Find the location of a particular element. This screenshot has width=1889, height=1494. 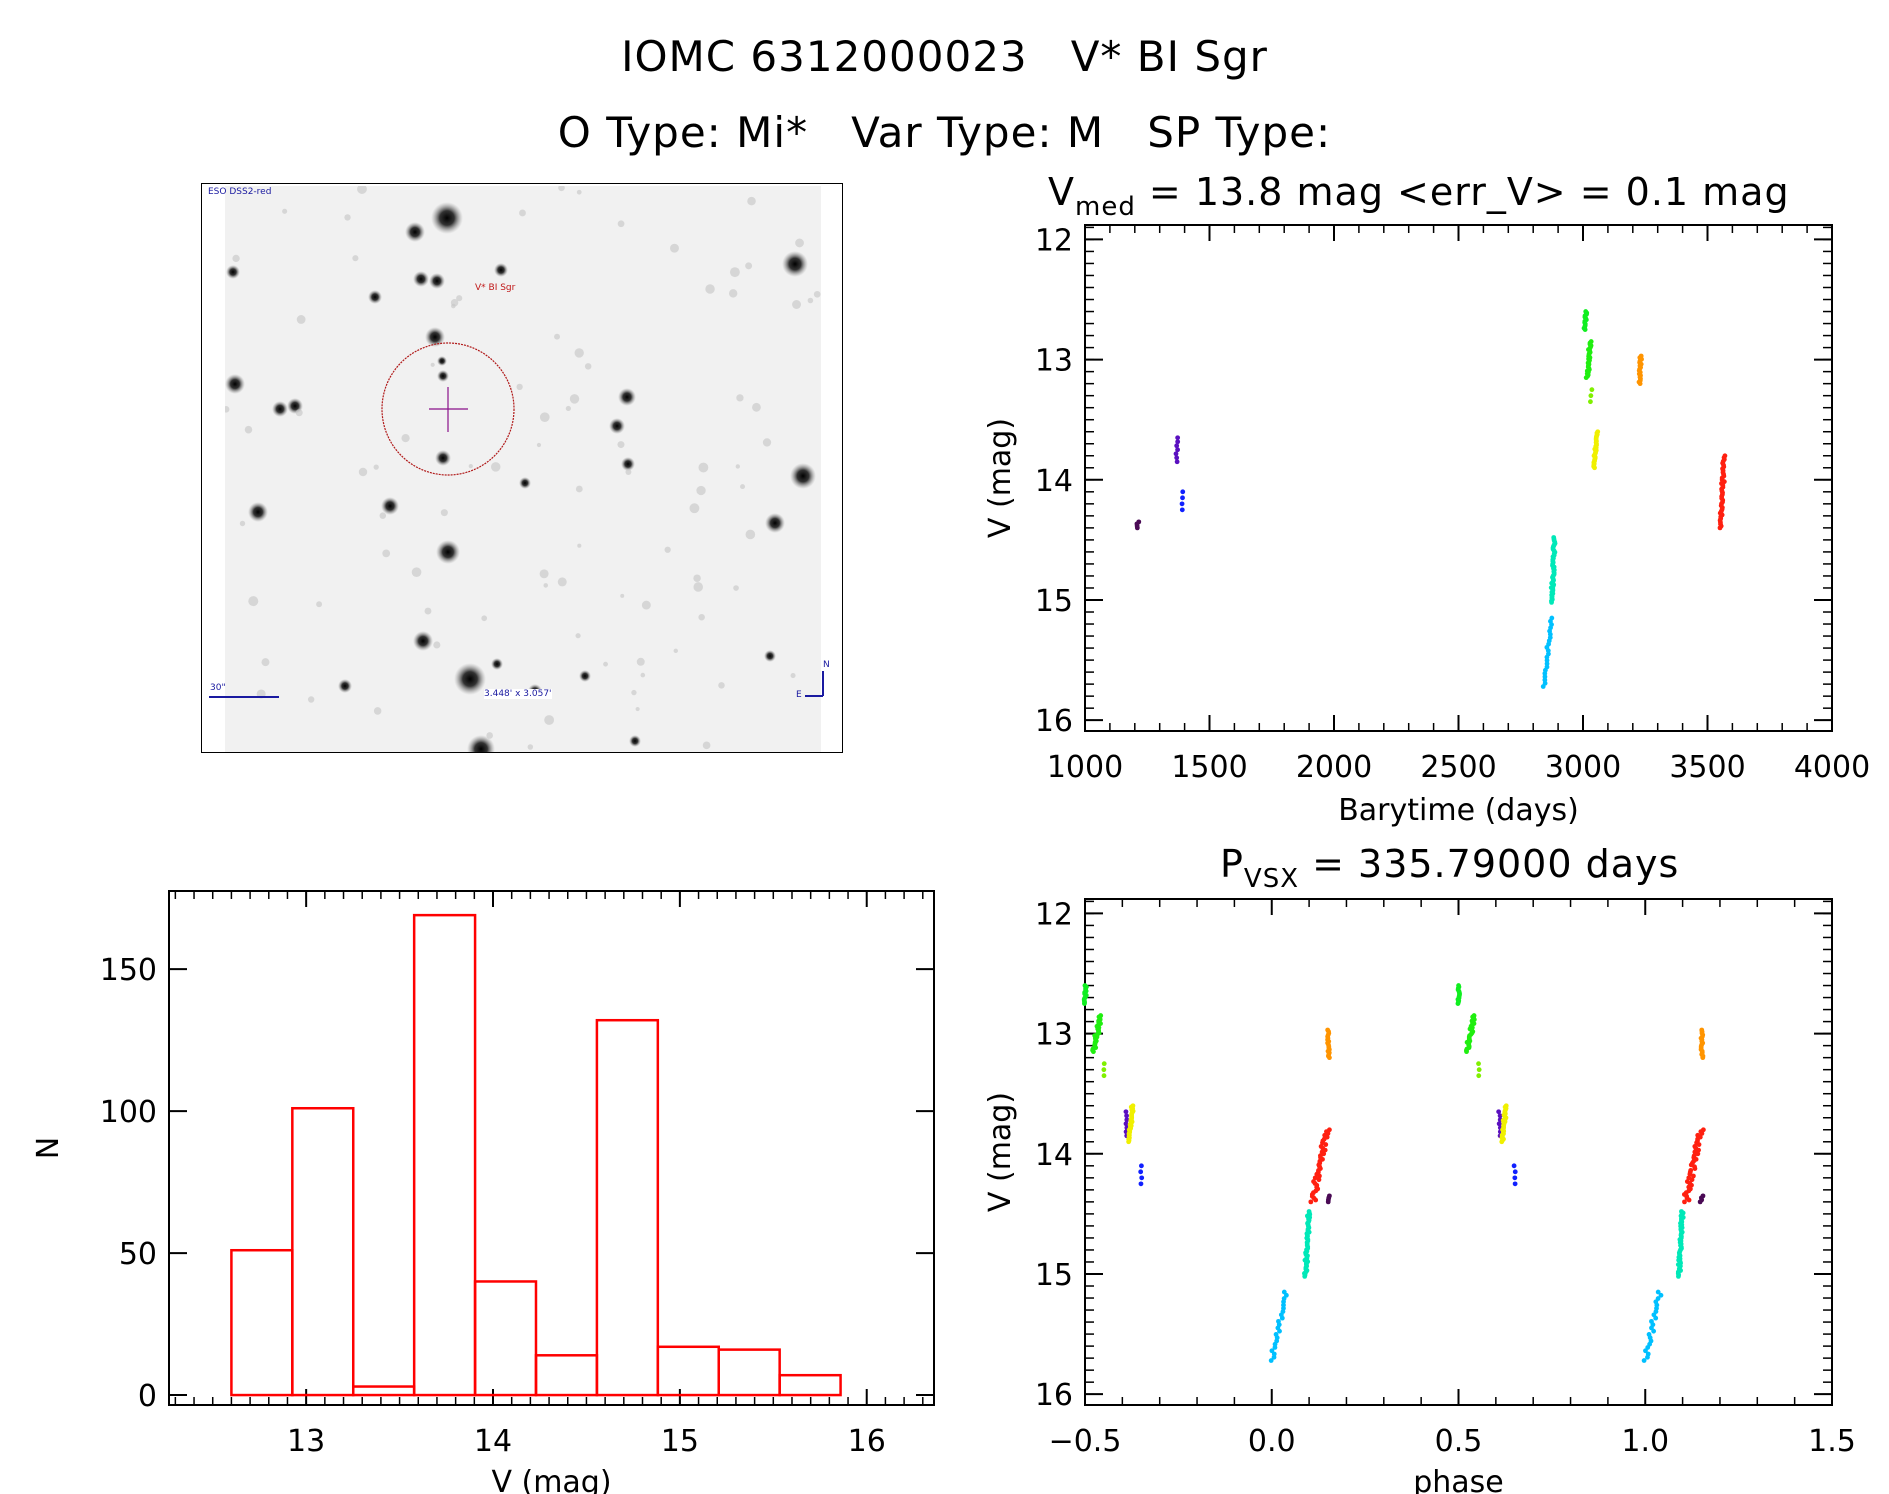

phaseplot-title-sub: VSX is located at coordinates (1271, 879).